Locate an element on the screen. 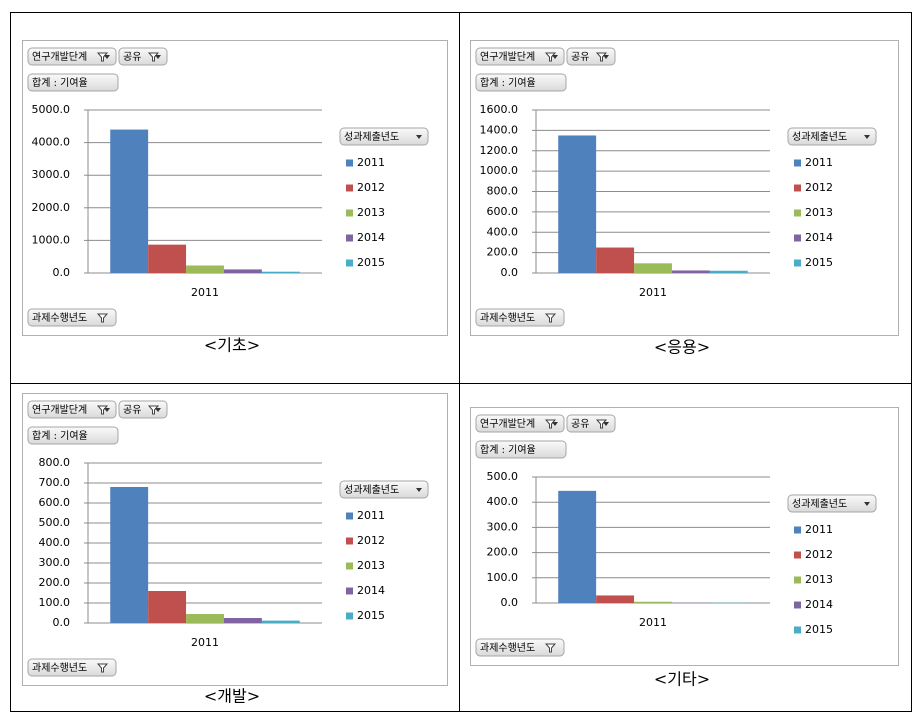 Image resolution: width=922 pixels, height=721 pixels. legend-label: 2011 is located at coordinates (371, 162).